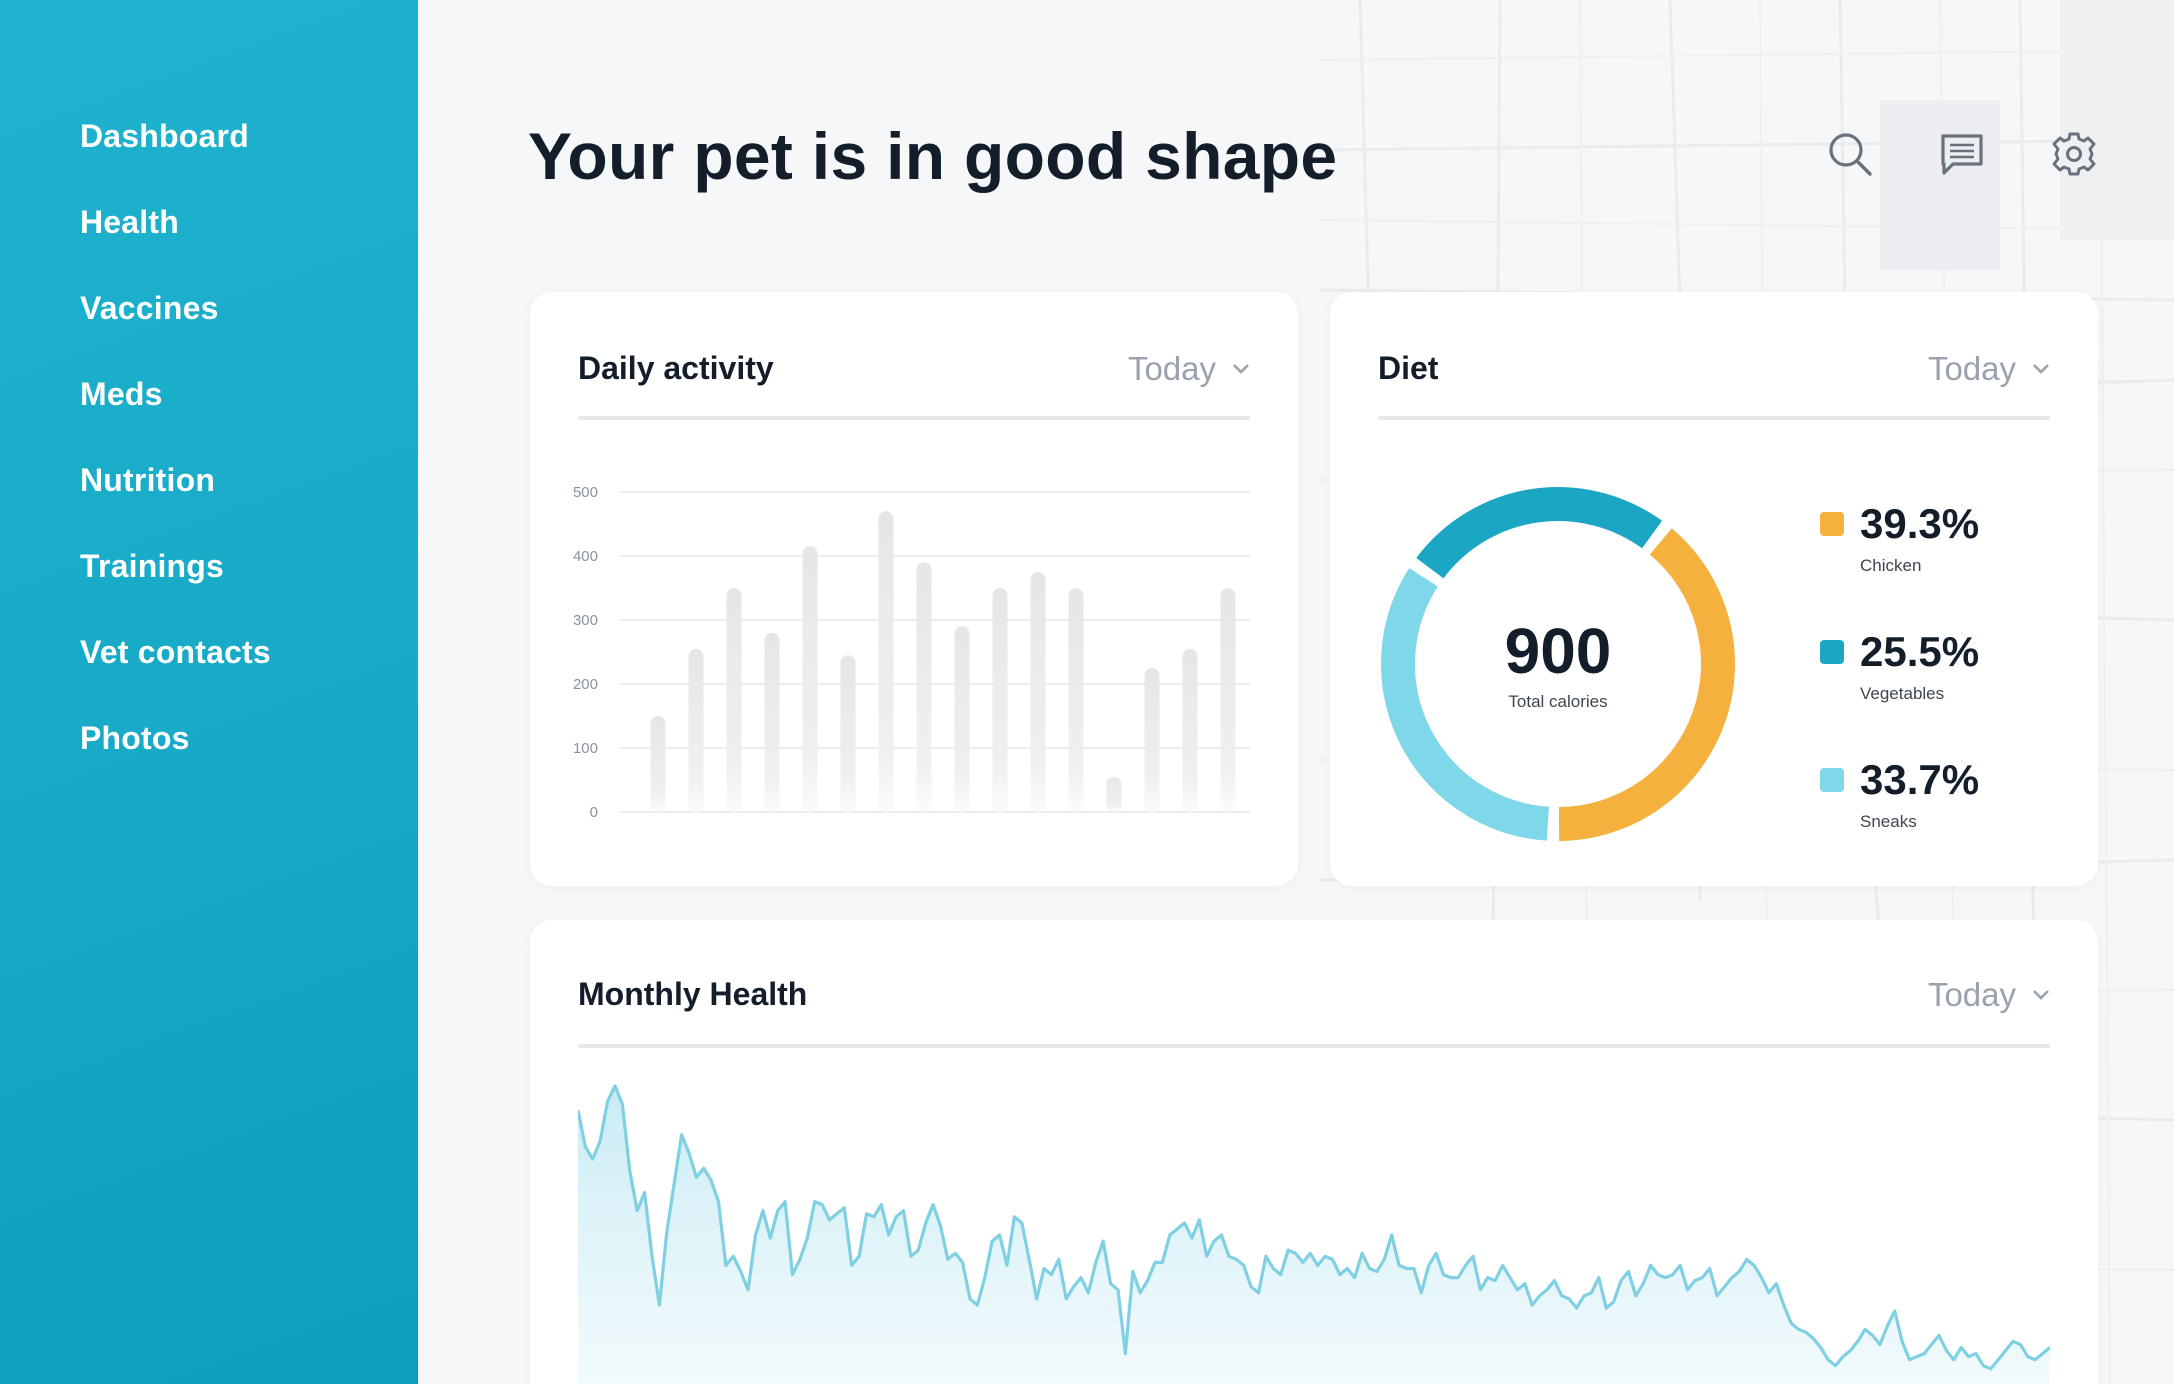  What do you see at coordinates (1465, 704) in the screenshot?
I see `donut-slice-sneaks` at bounding box center [1465, 704].